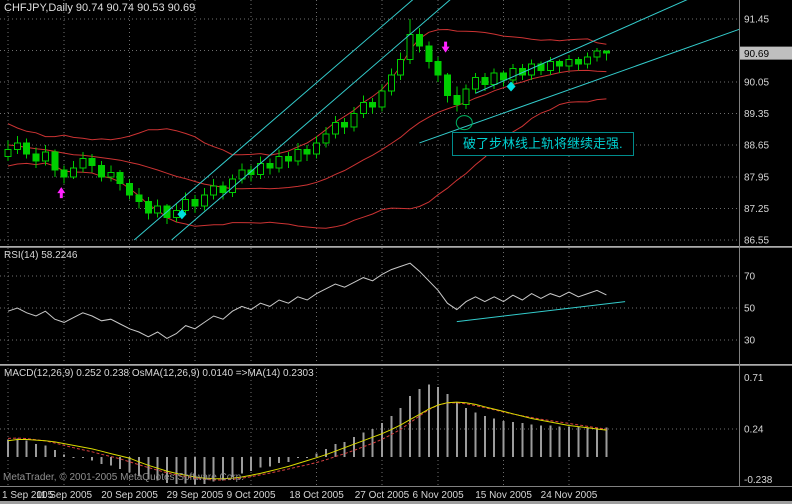 The width and height of the screenshot is (792, 504). What do you see at coordinates (100, 8) in the screenshot?
I see `chart-title: CHFJPY,Daily 90.74 90.74 90.53 90.69` at bounding box center [100, 8].